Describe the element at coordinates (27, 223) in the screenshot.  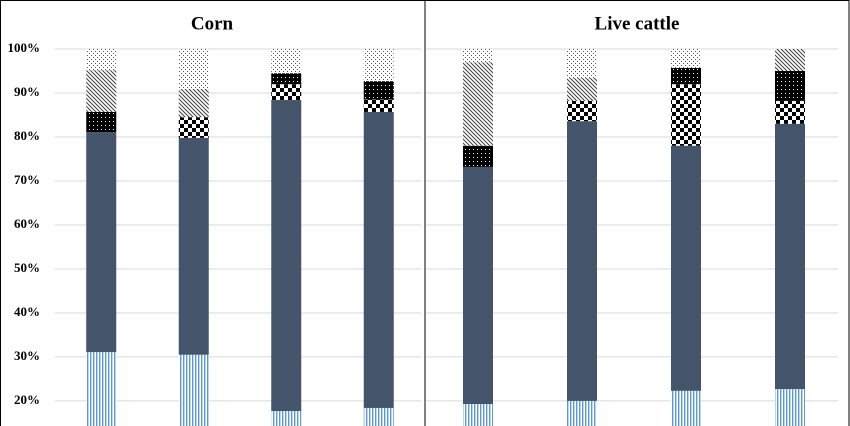
I see `y-tick-label: 60%` at that location.